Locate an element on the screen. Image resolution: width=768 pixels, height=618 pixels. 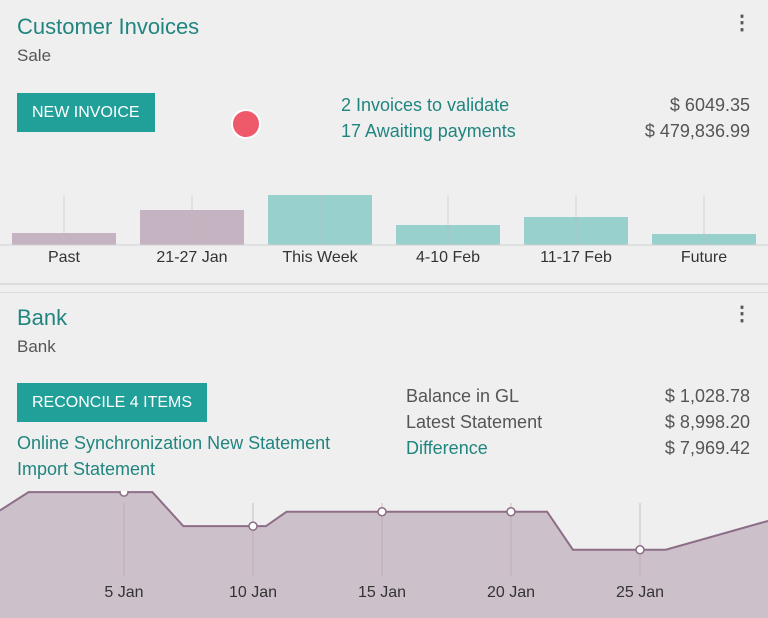
invoices-to-validate-link: 2 Invoices to validate is located at coordinates (425, 105).